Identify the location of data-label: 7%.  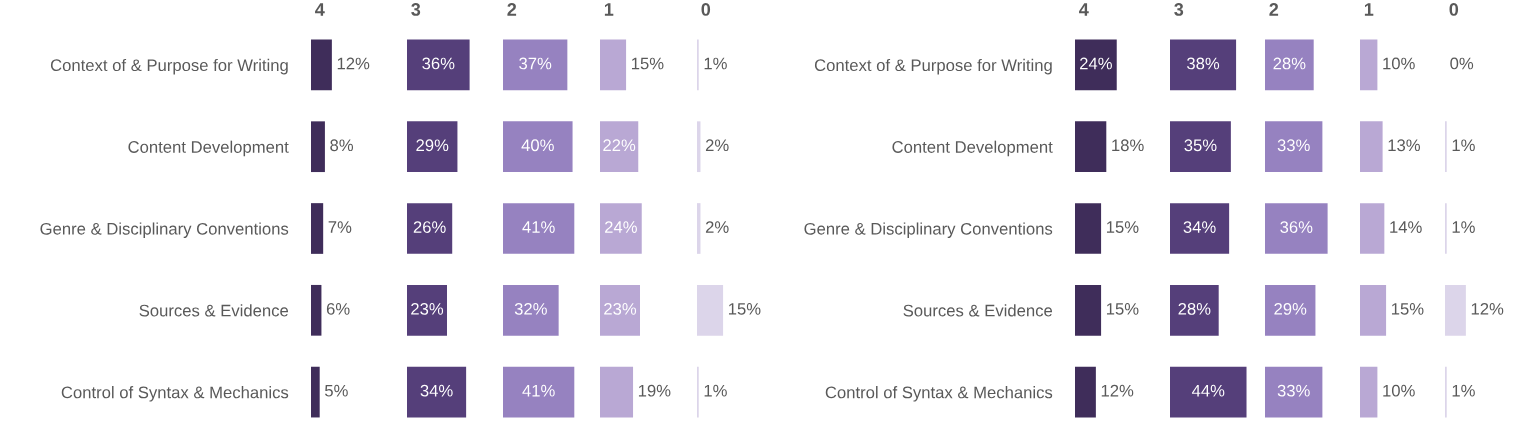
(340, 227).